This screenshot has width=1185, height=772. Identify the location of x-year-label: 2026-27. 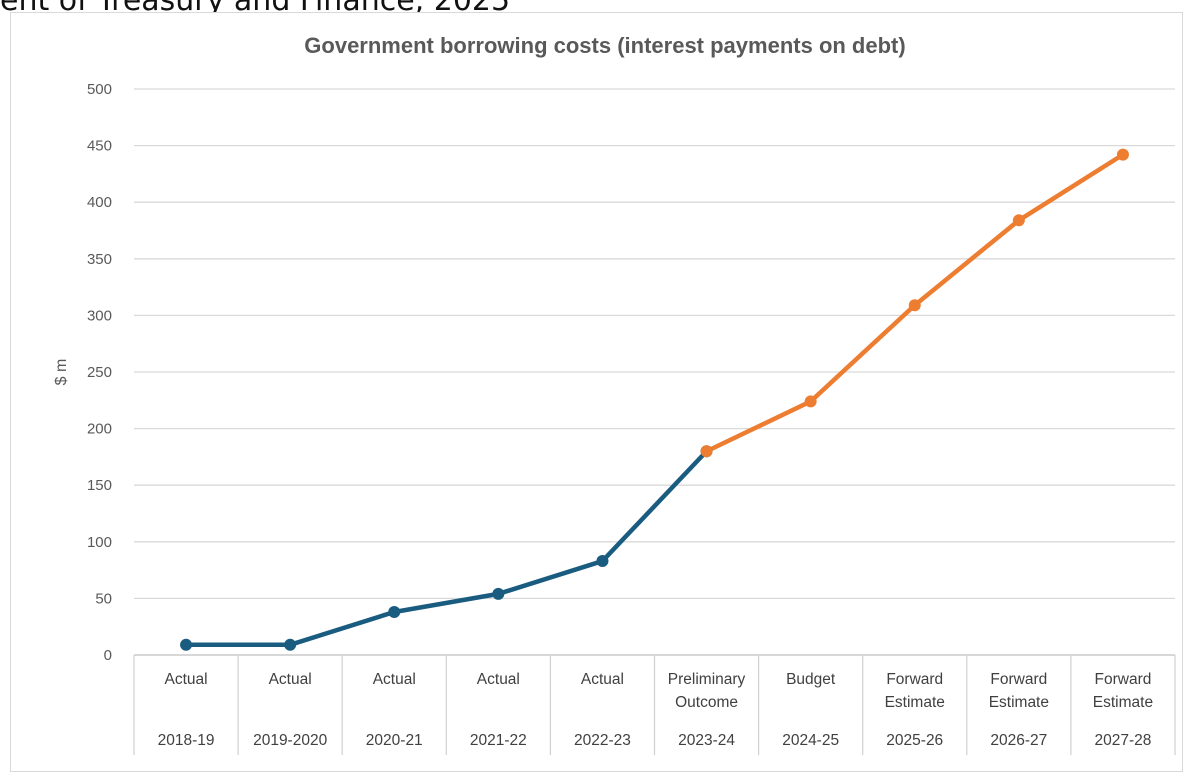
(1018, 740).